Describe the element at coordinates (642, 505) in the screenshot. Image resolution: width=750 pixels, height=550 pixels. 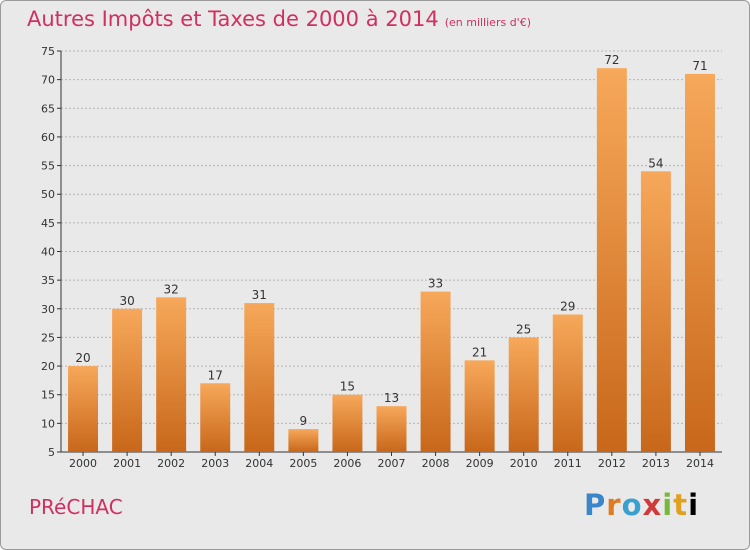
I see `proxiti-logo: Proxiti` at that location.